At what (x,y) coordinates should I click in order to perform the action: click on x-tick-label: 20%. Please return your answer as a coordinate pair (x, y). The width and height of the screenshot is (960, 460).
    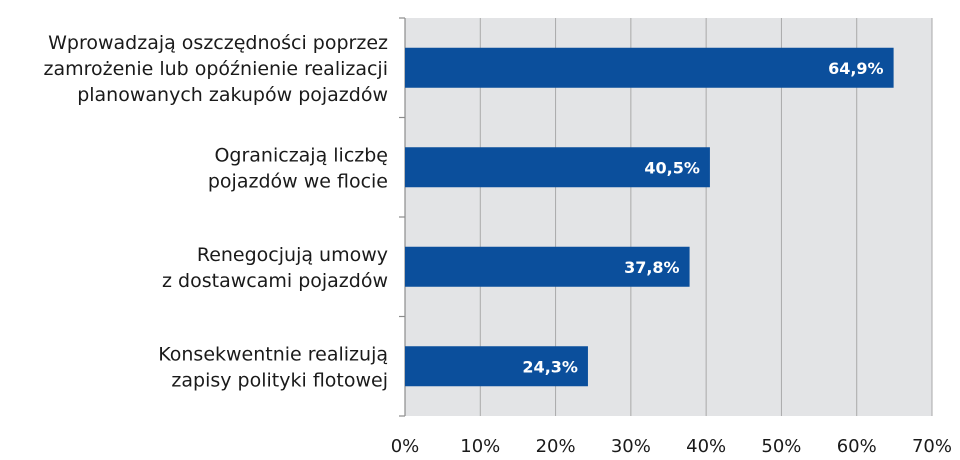
    Looking at the image, I should click on (556, 446).